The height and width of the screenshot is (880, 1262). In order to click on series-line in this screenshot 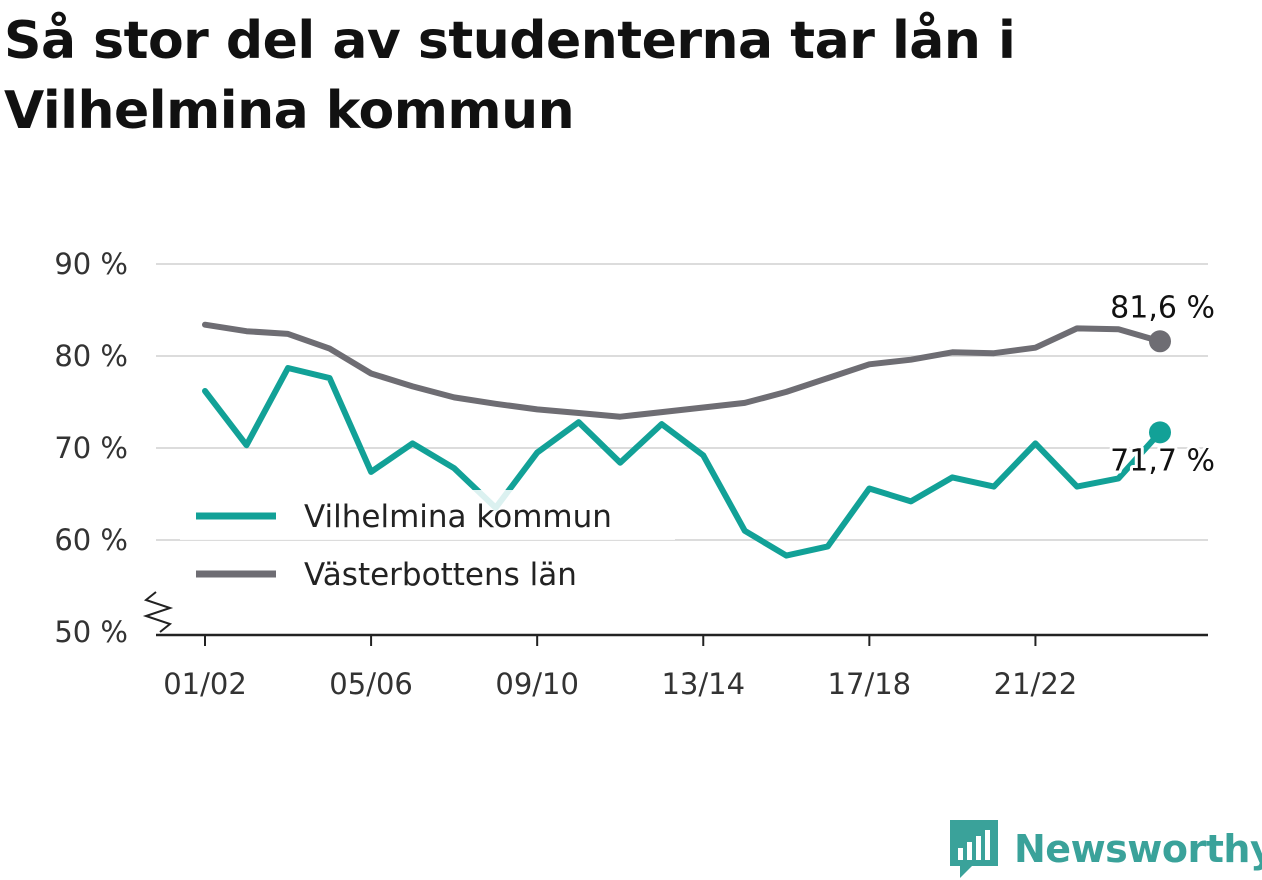, I will do `click(682, 370)`.